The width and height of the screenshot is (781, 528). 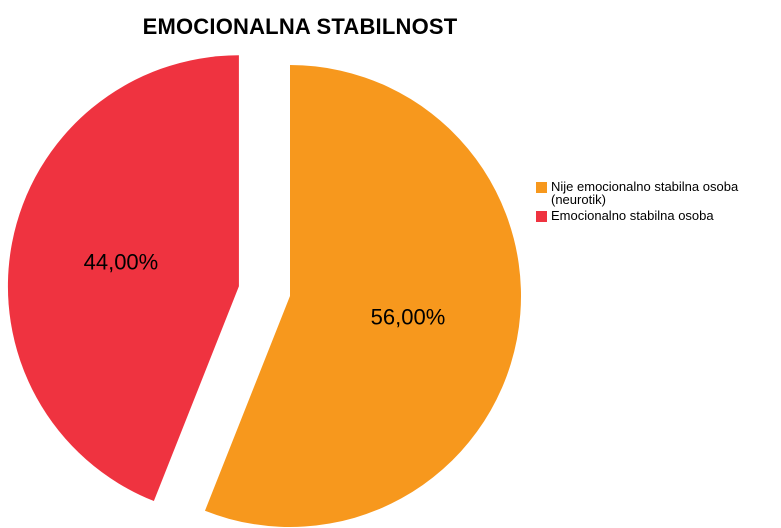 What do you see at coordinates (121, 262) in the screenshot?
I see `pie-data-label: 44,00%` at bounding box center [121, 262].